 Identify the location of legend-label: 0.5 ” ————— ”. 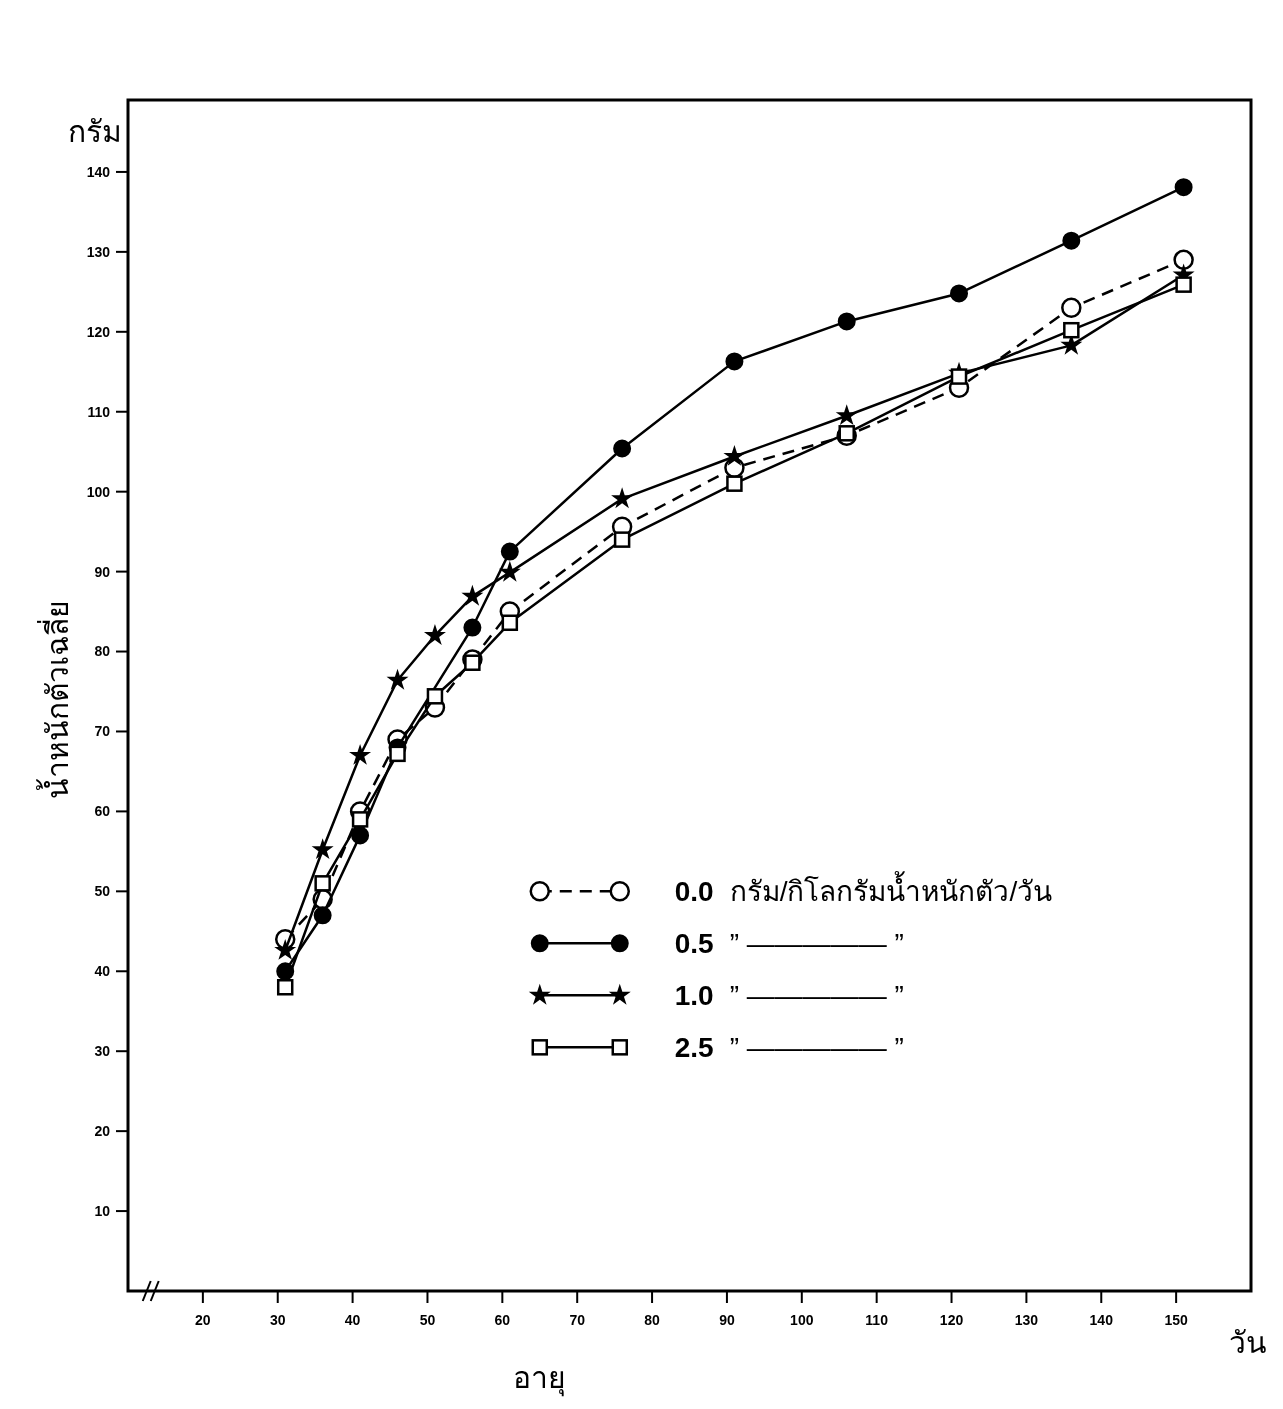
(789, 944).